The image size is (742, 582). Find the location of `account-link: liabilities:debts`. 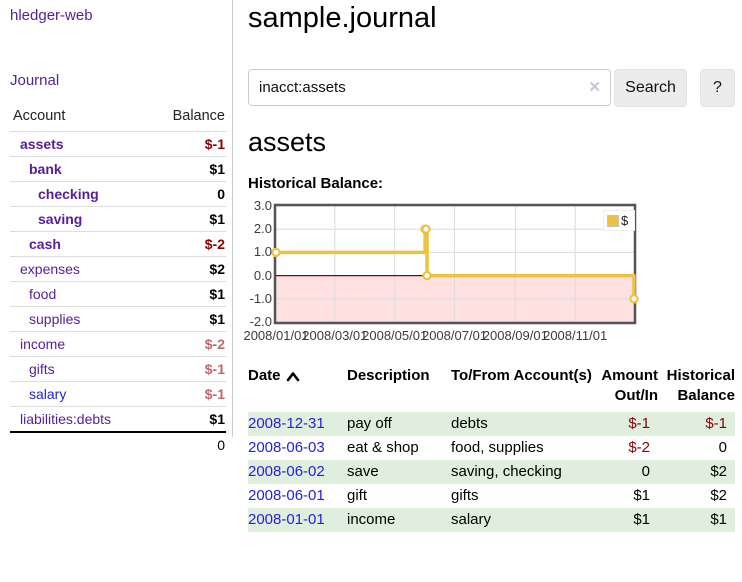

account-link: liabilities:debts is located at coordinates (66, 419).